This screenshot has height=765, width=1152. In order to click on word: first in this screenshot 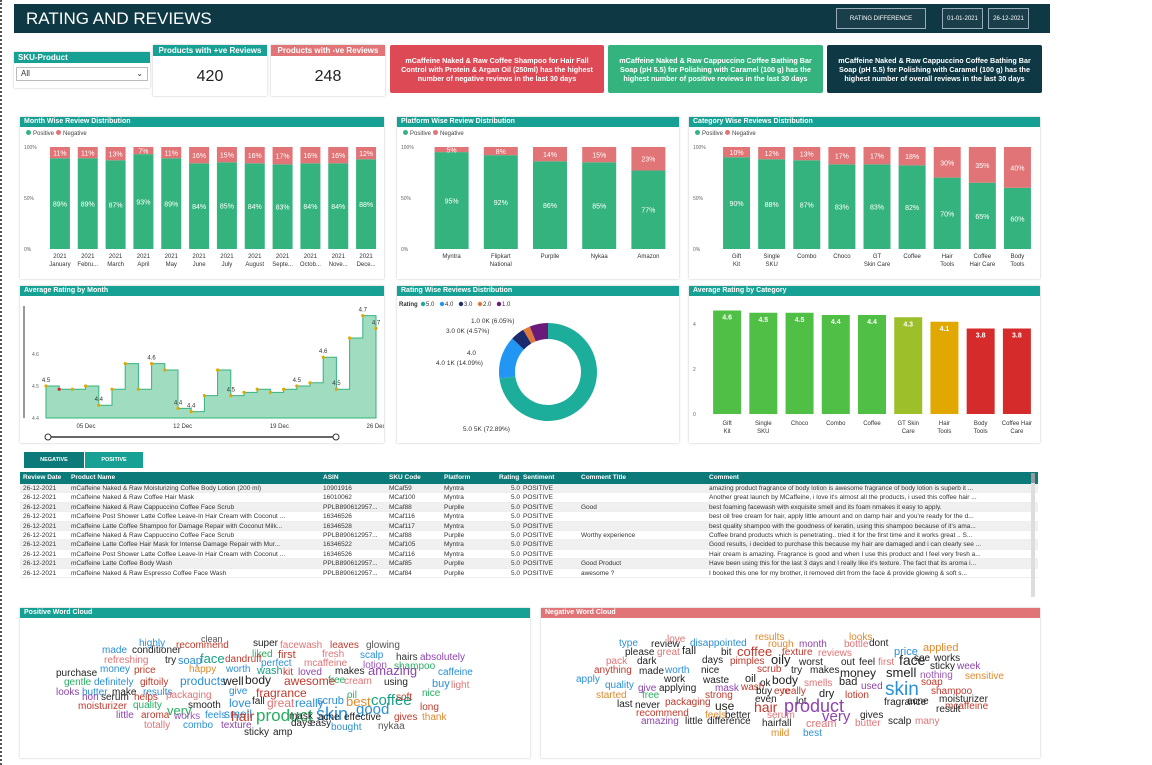, I will do `click(886, 662)`.